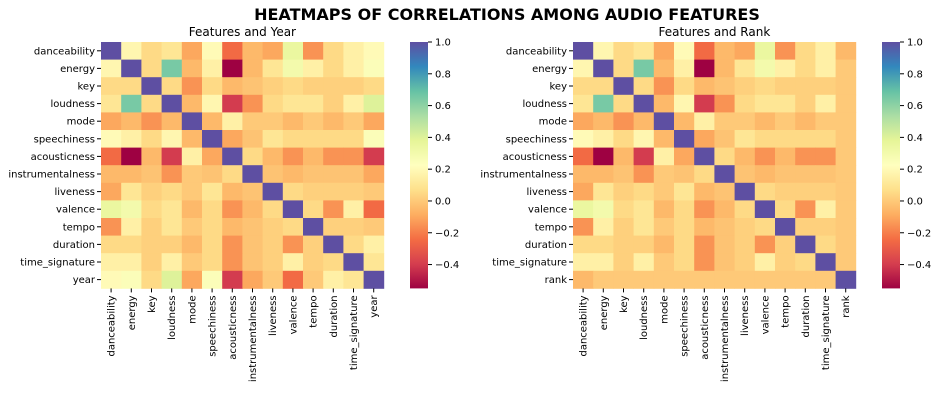 This screenshot has height=416, width=935. Describe the element at coordinates (77, 69) in the screenshot. I see `y-tick-label: energy` at that location.